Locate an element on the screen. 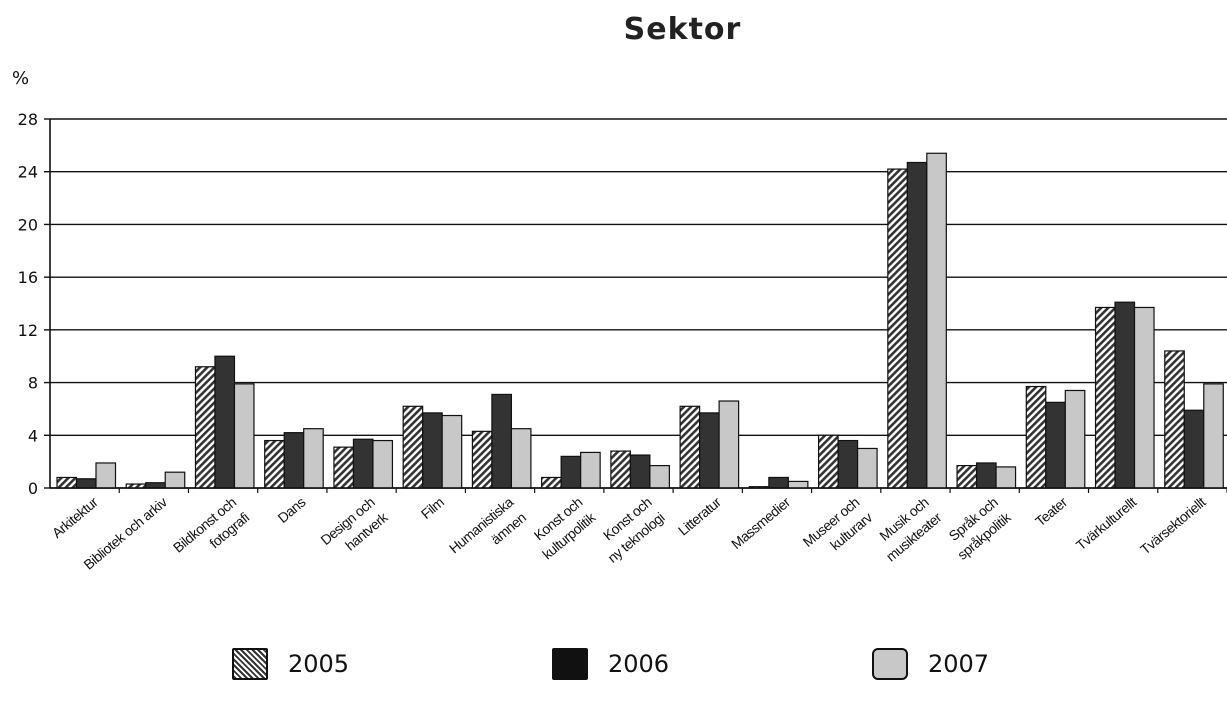  svg-text: Litteratur is located at coordinates (699, 516).